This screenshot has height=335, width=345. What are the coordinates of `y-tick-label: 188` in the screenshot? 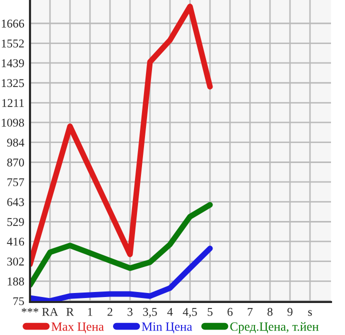 It's located at (16, 281).